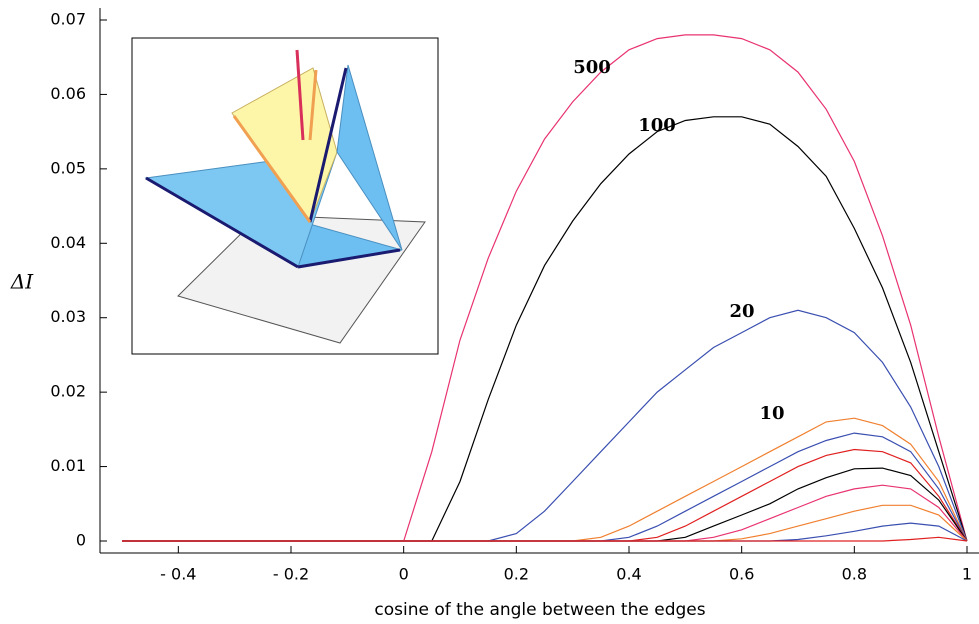  What do you see at coordinates (741, 311) in the screenshot?
I see `curve-label: 20` at bounding box center [741, 311].